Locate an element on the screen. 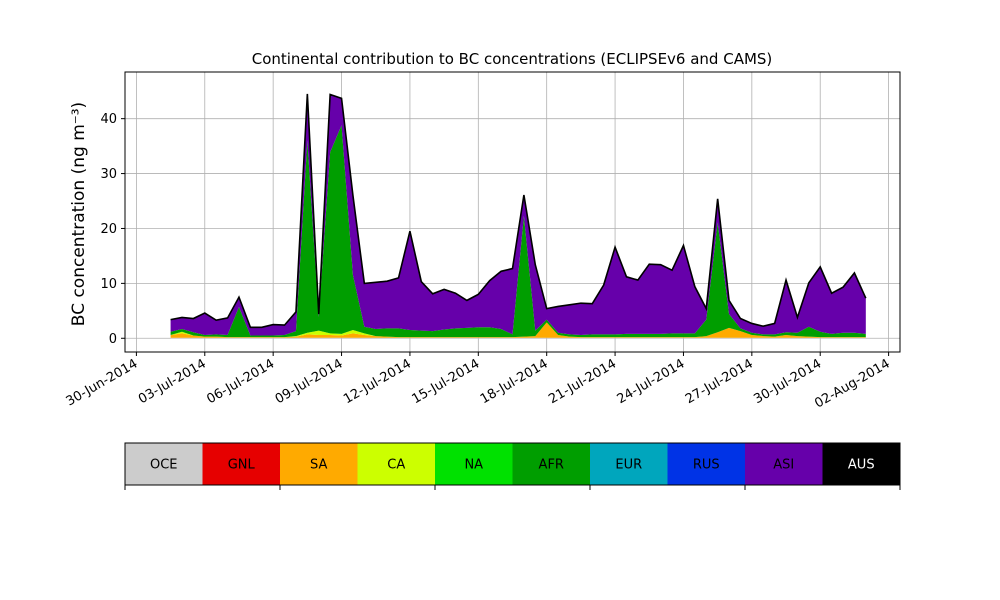 The width and height of the screenshot is (1000, 600). legend-label-asi: ASI is located at coordinates (783, 465).